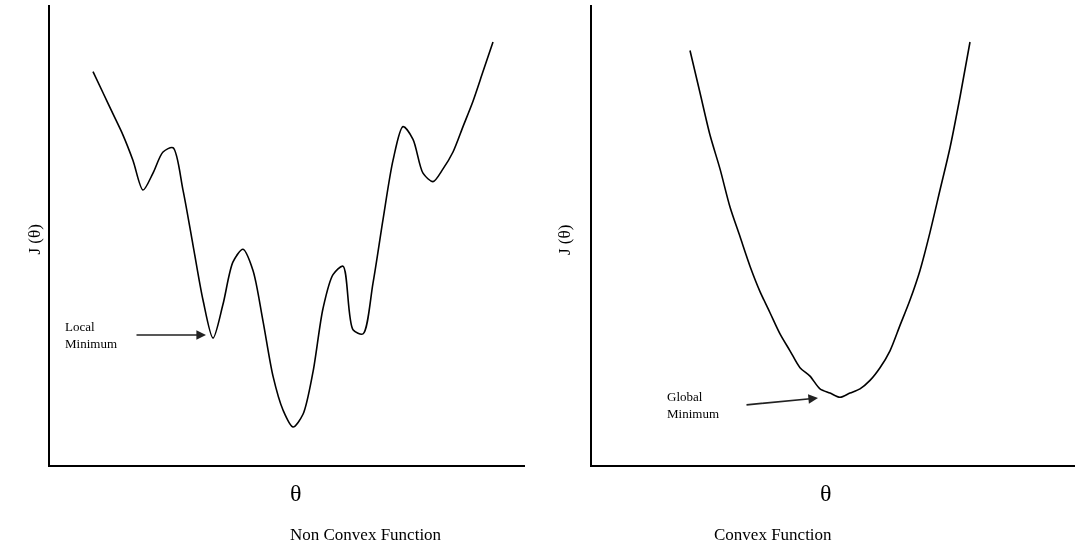 The height and width of the screenshot is (553, 1083). Describe the element at coordinates (773, 534) in the screenshot. I see `text: Convex Function` at that location.